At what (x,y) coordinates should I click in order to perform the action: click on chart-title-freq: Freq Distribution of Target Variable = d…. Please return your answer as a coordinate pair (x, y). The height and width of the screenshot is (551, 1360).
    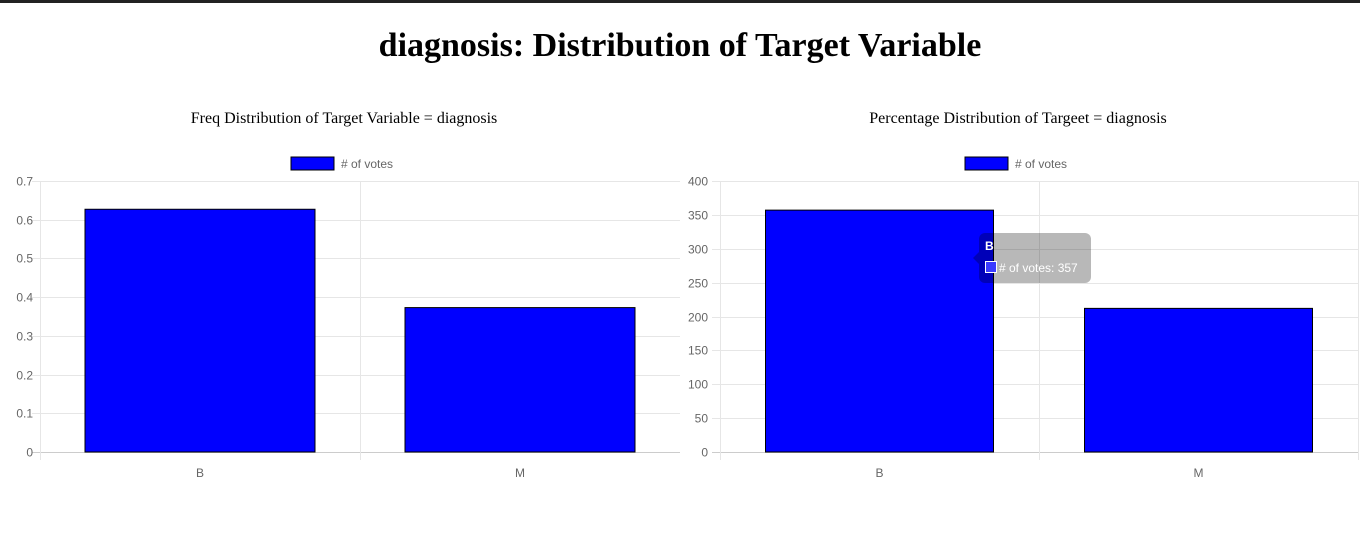
    Looking at the image, I should click on (344, 118).